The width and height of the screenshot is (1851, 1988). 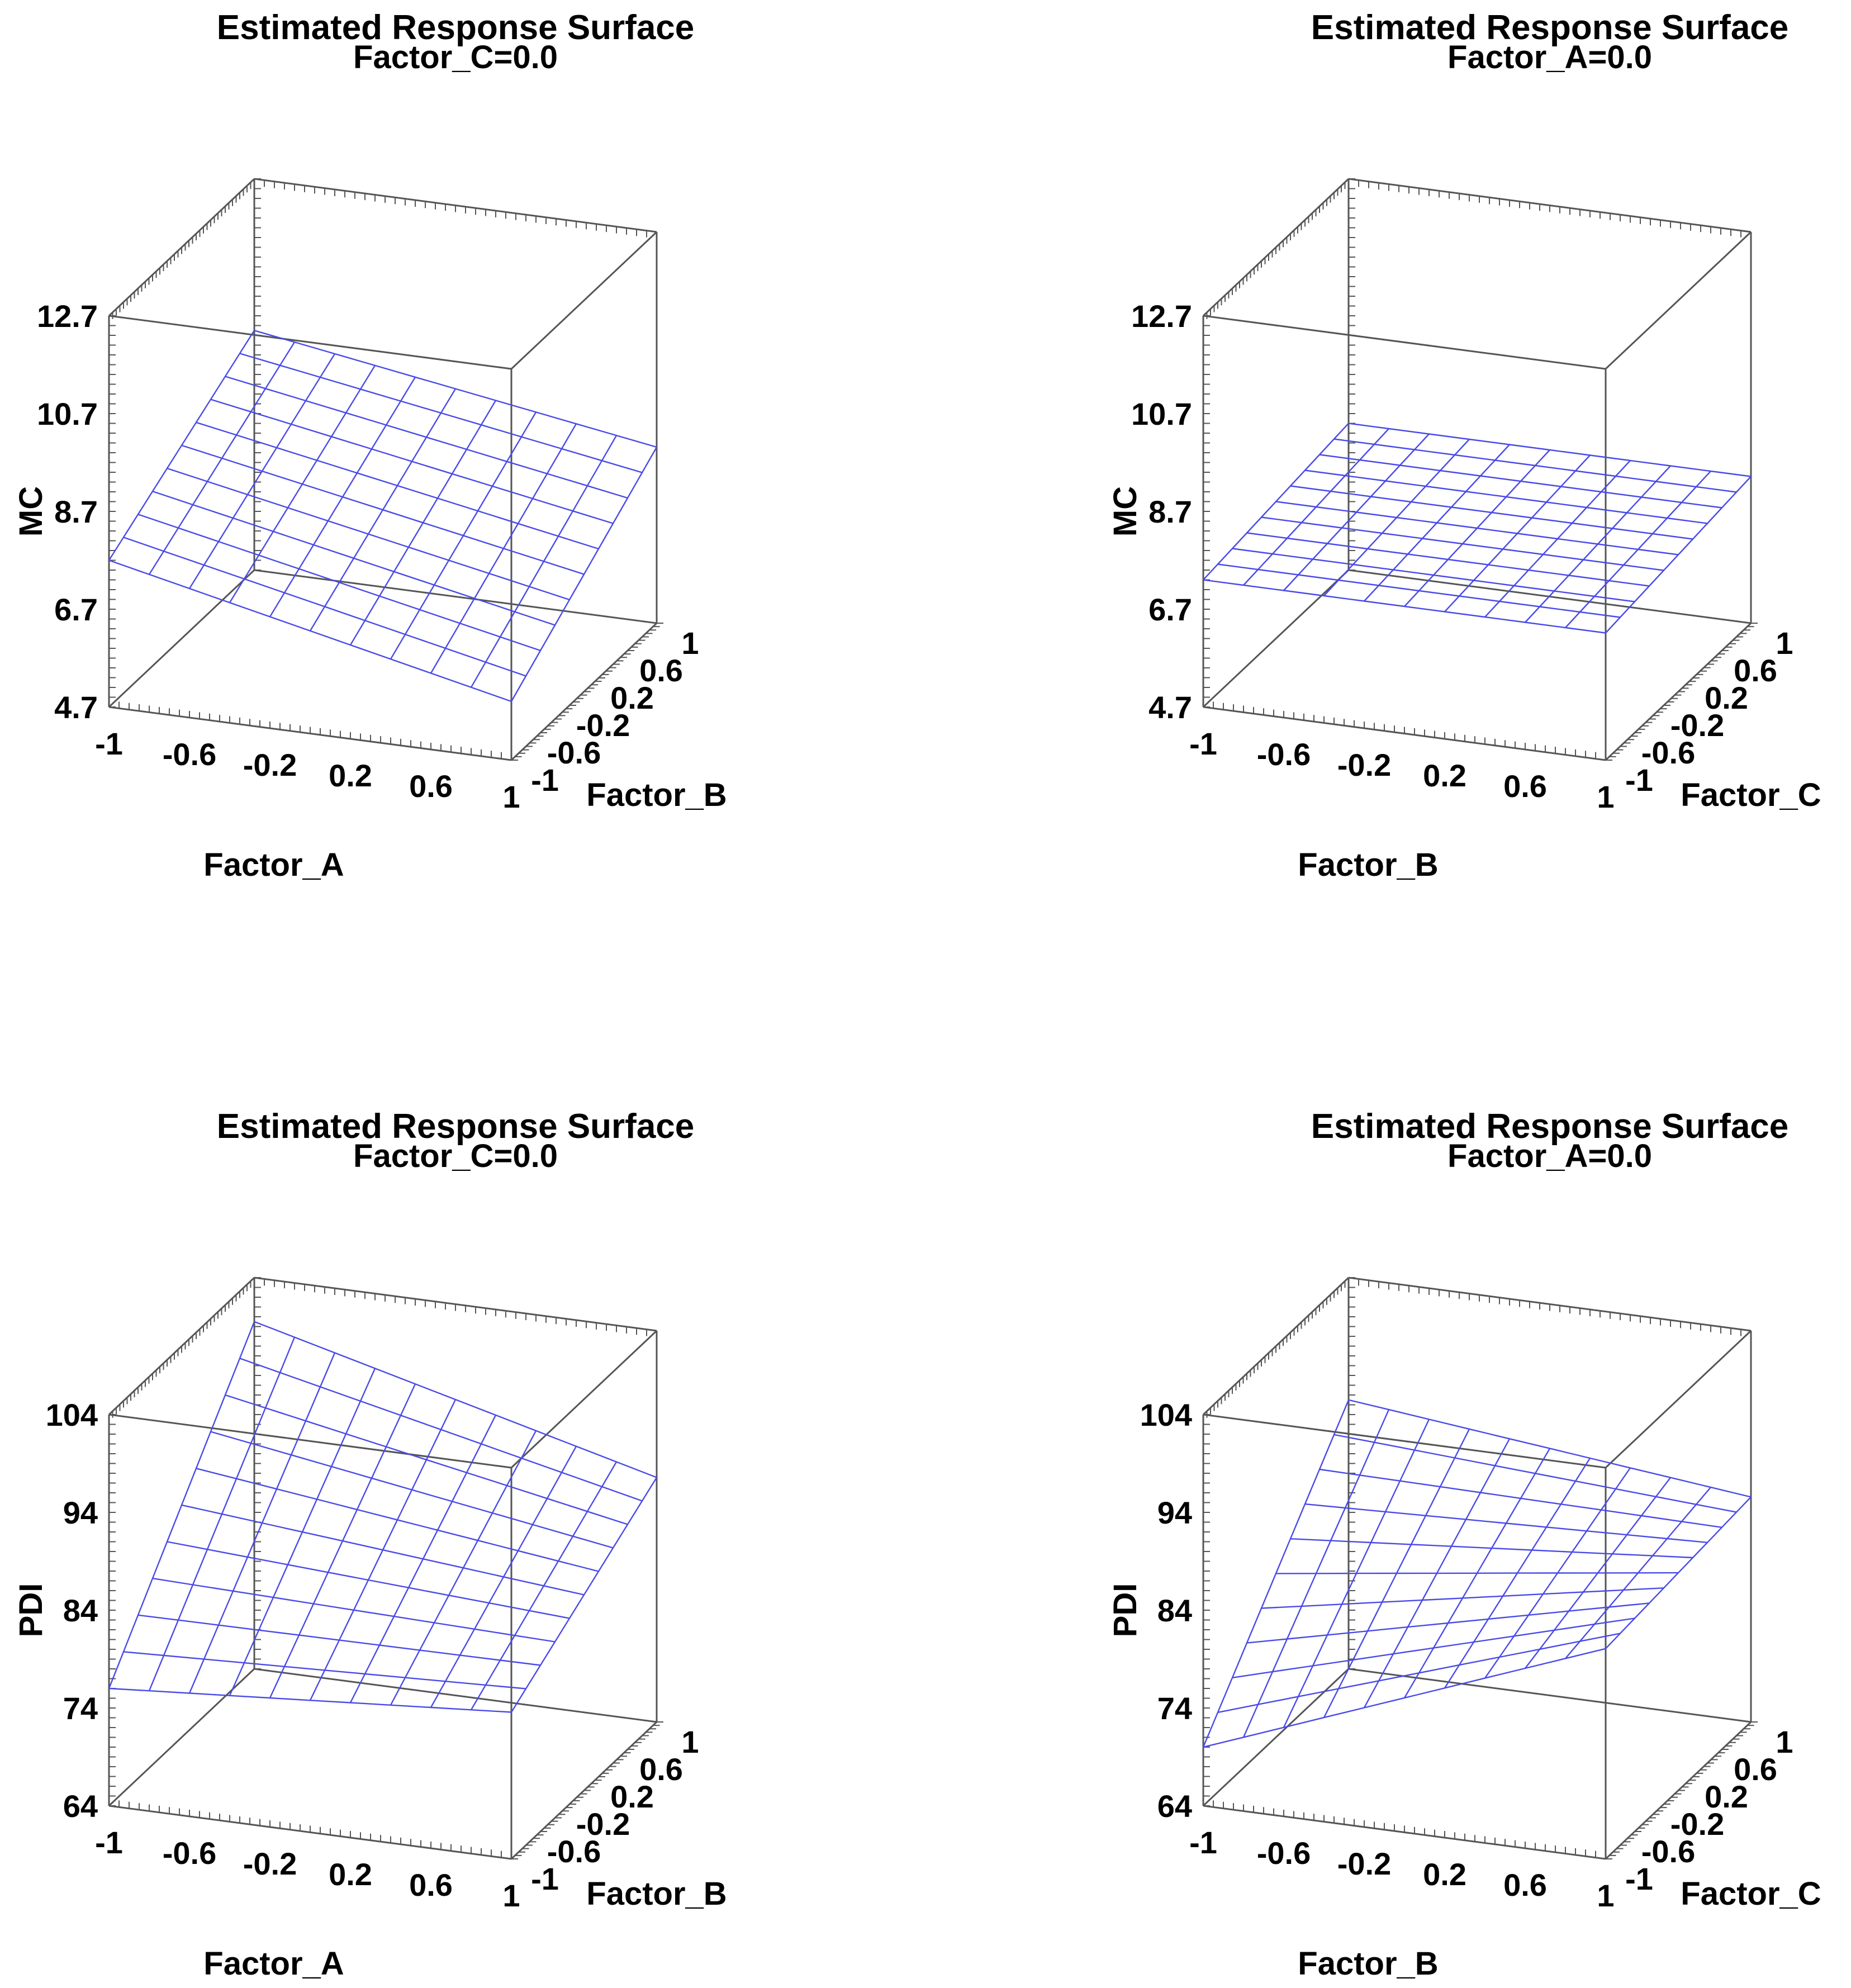 What do you see at coordinates (31, 511) in the screenshot?
I see `z-axis-label: MC` at bounding box center [31, 511].